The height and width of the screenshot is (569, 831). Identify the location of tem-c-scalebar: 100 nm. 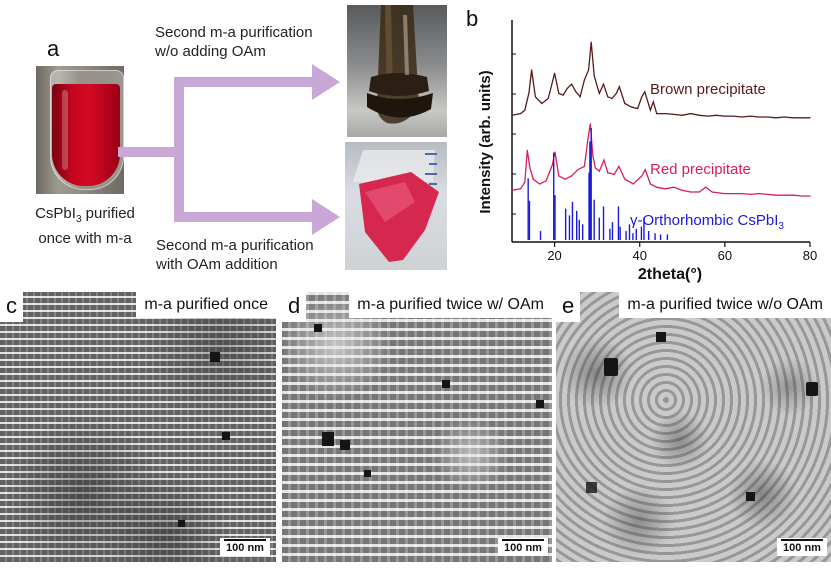
(245, 547).